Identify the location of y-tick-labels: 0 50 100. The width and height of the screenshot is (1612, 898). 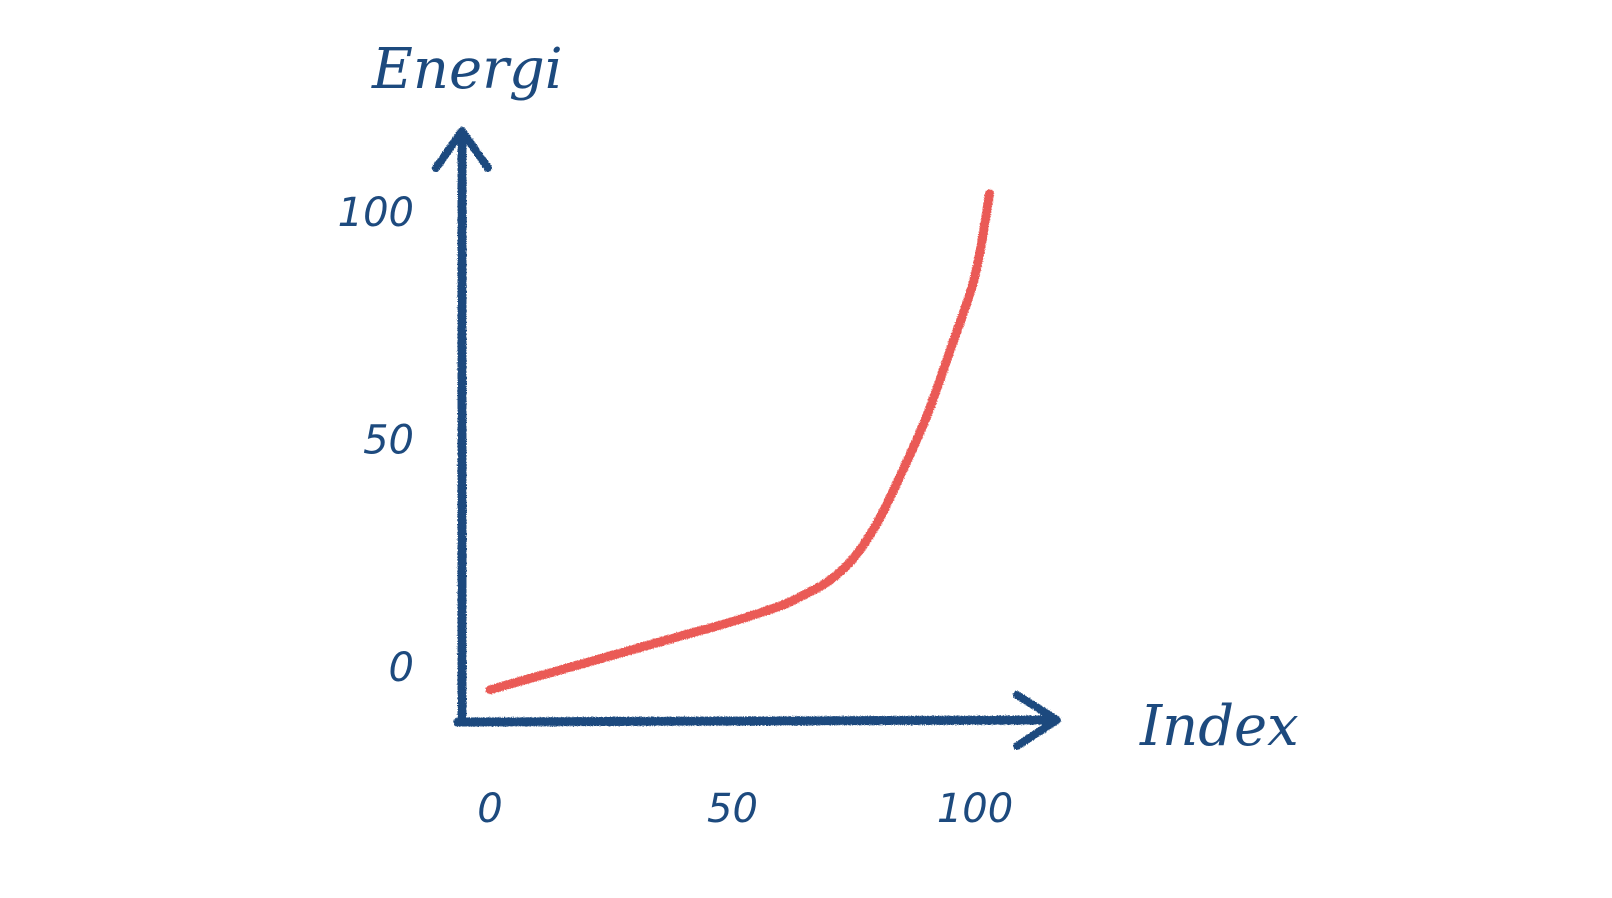
(376, 440).